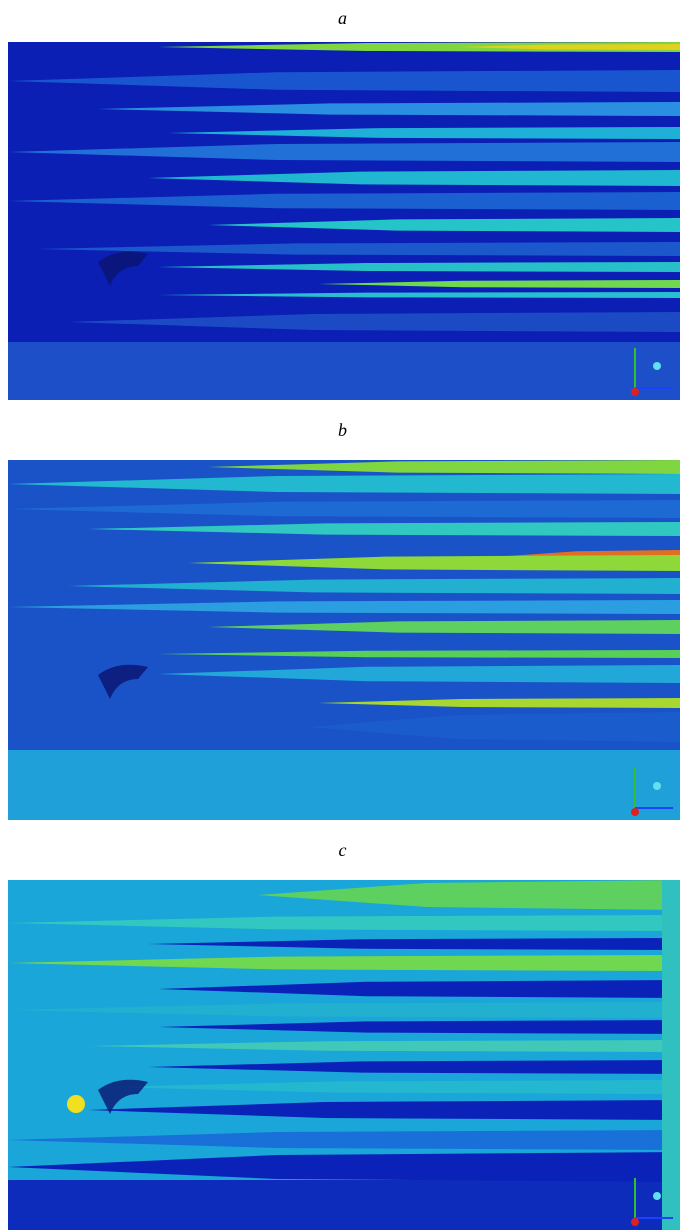 This screenshot has width=685, height=1230. I want to click on panel-label: c, so click(342, 850).